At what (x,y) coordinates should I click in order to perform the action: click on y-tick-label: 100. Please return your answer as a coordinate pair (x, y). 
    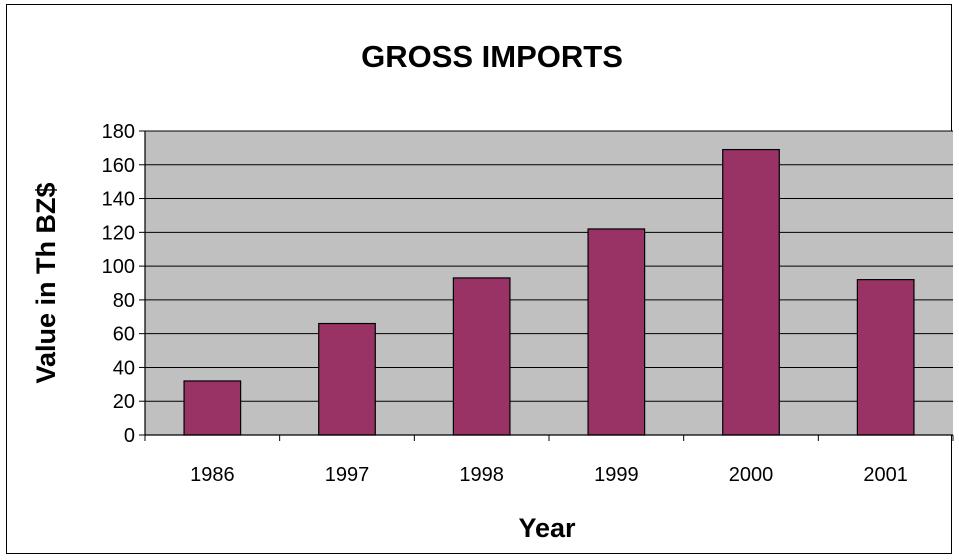
    Looking at the image, I should click on (118, 267).